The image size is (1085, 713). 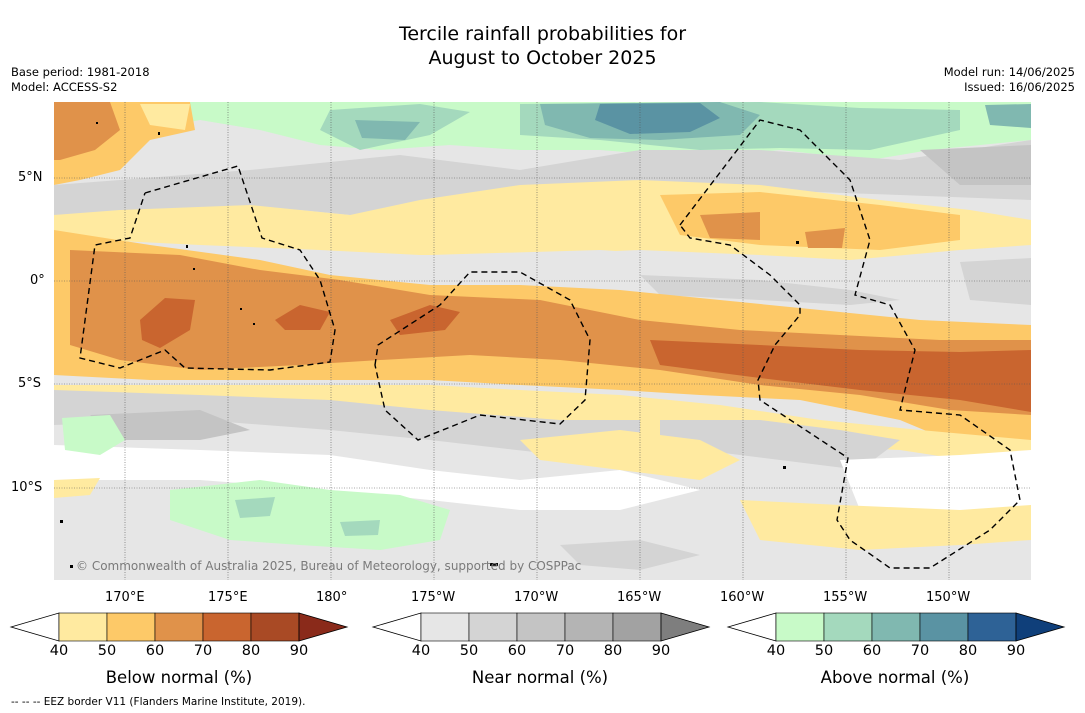 What do you see at coordinates (80, 72) in the screenshot?
I see `base-period-label: Base period: 1981-2018` at bounding box center [80, 72].